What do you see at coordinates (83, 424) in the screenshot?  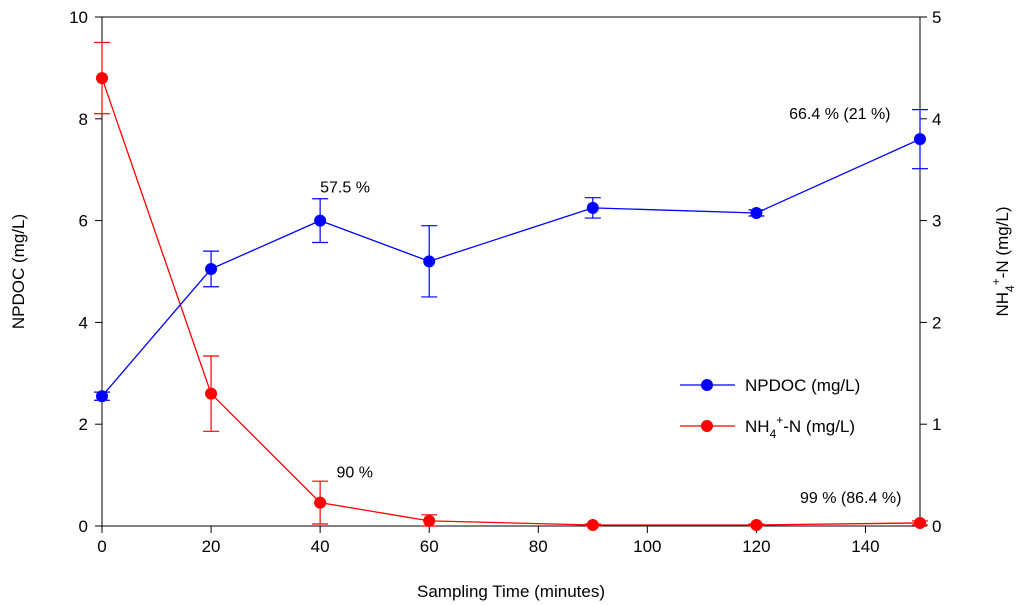 I see `left-y-tick-label: 2` at bounding box center [83, 424].